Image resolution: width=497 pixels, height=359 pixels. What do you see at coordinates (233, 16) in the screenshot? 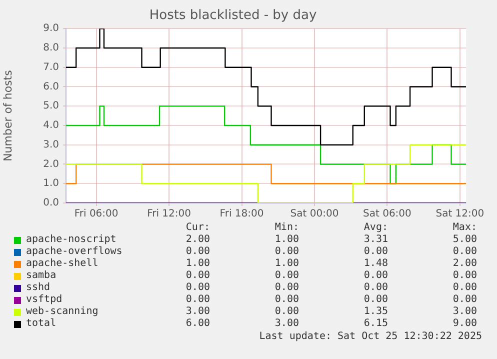
I see `chart-title: Hosts blacklisted - by day` at bounding box center [233, 16].